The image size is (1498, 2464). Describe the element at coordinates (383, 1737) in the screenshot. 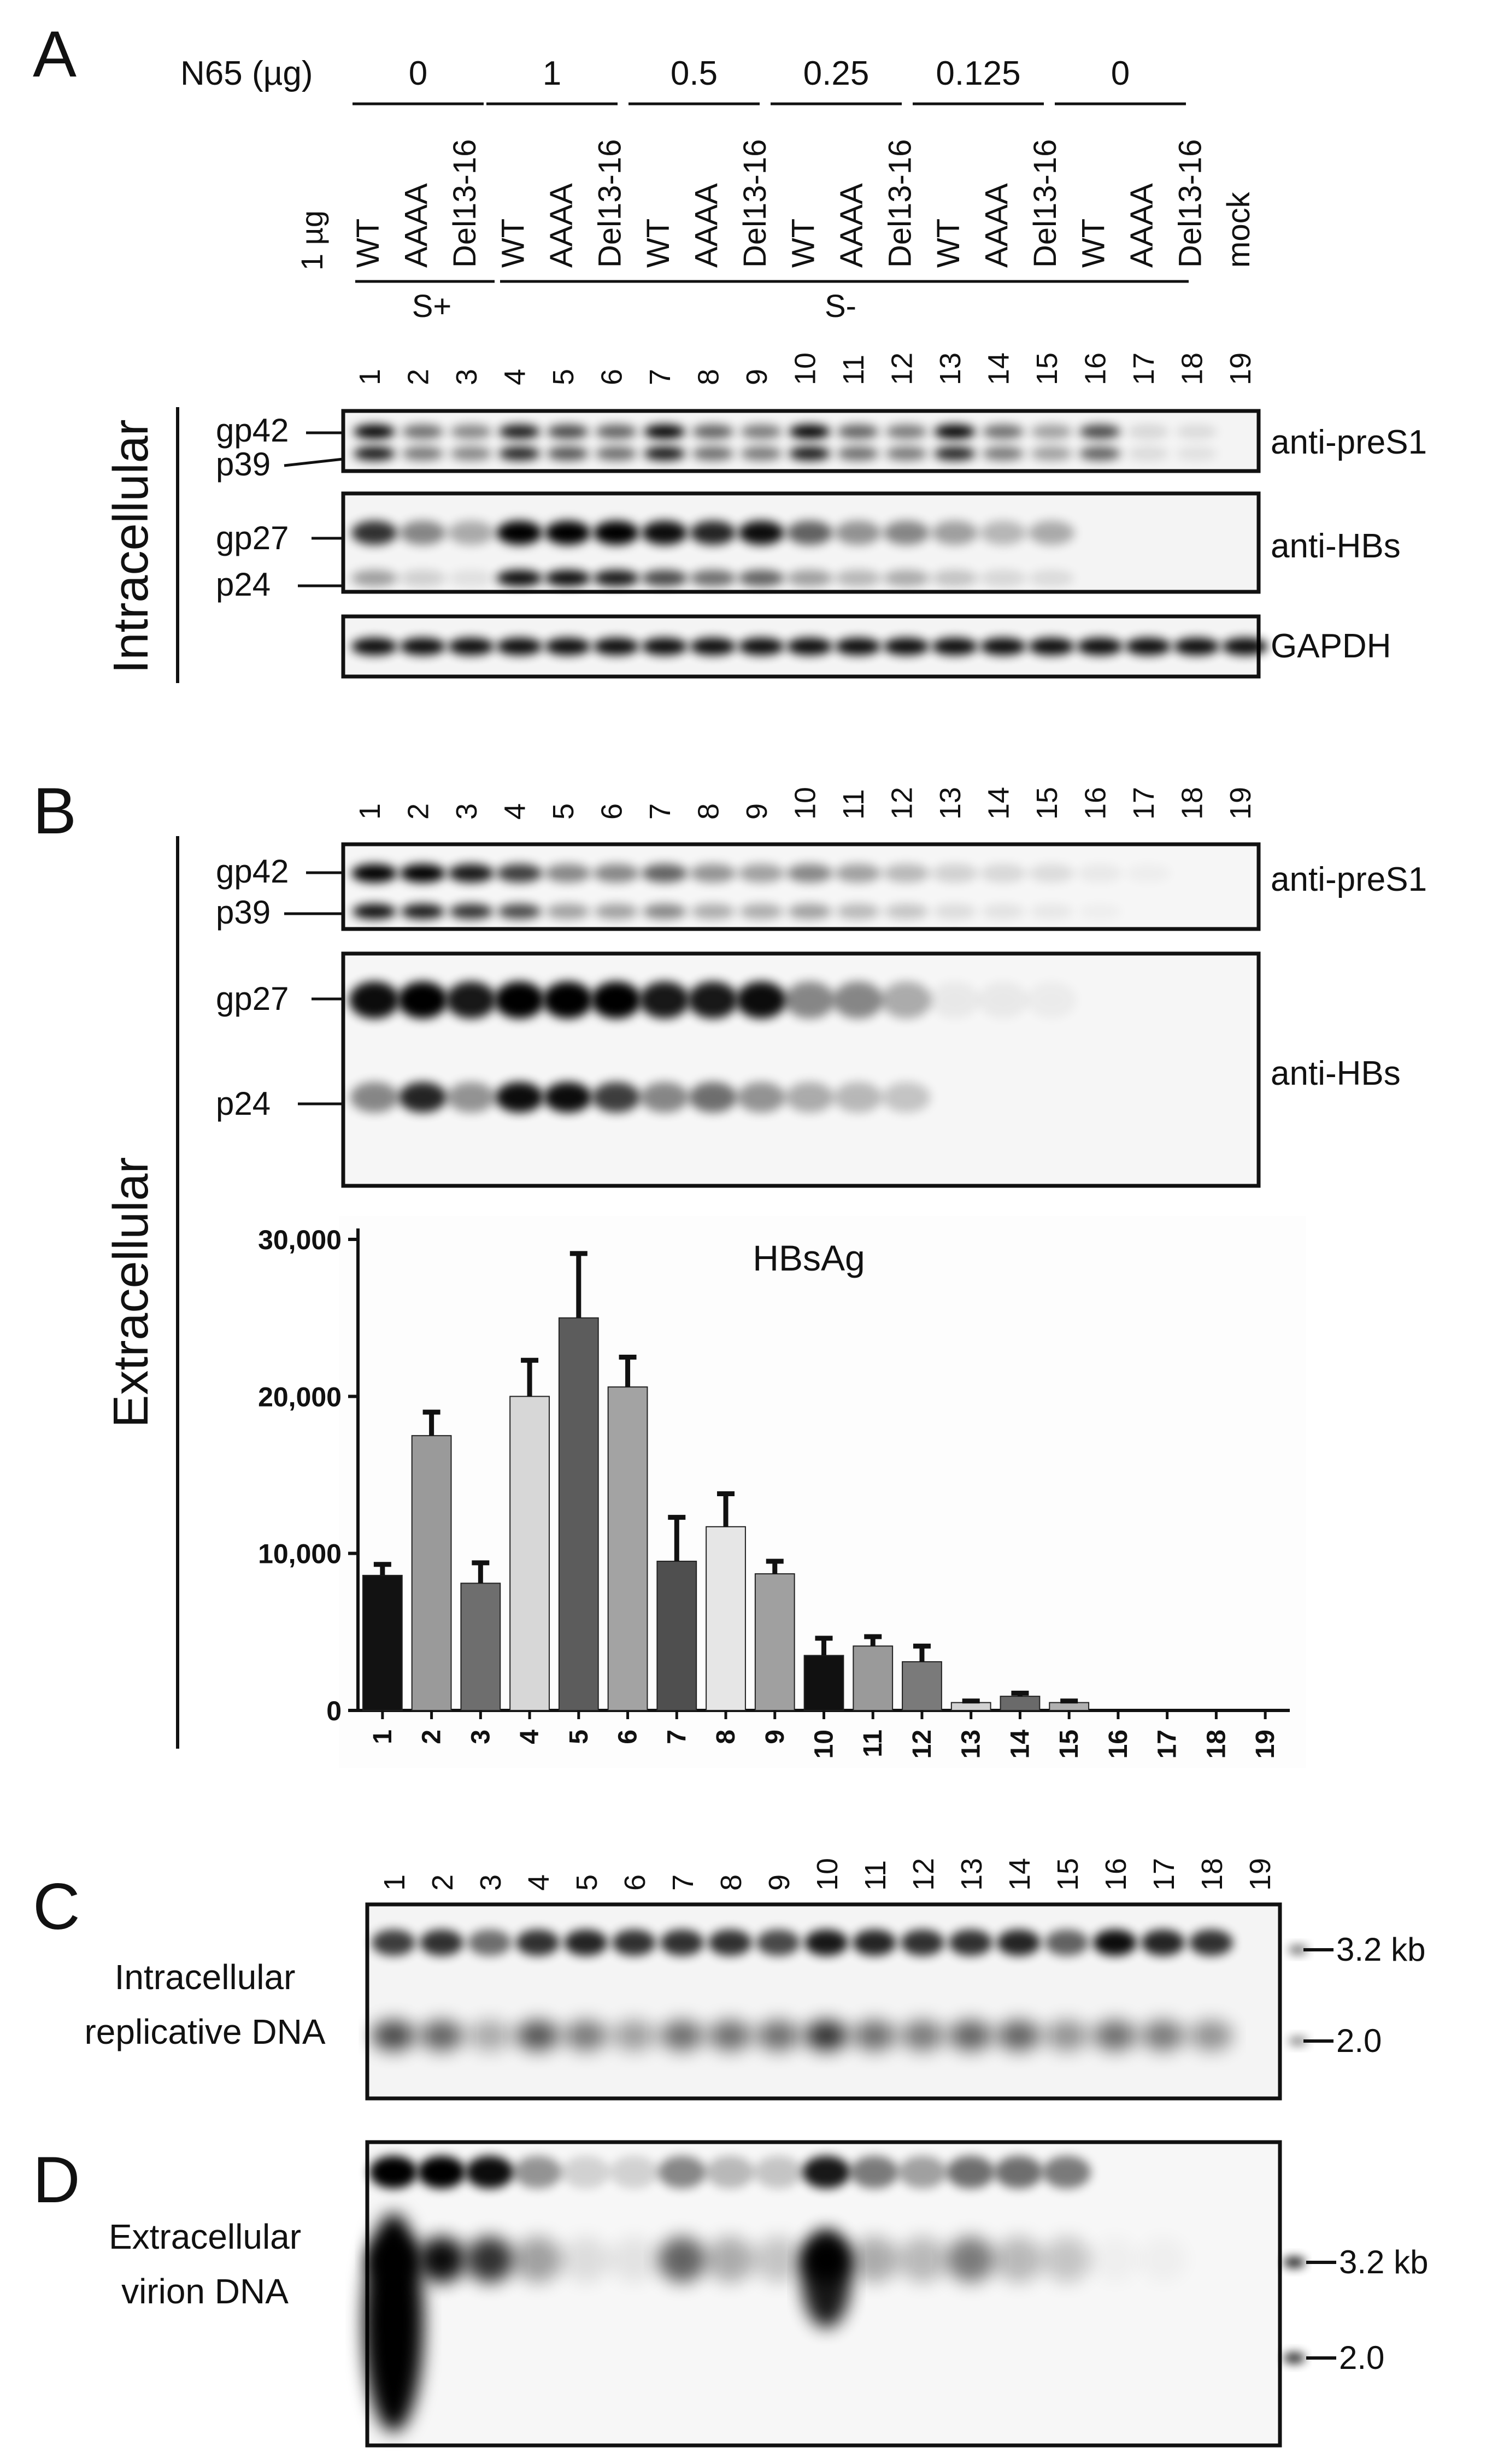

I see `chart-x-tick-label-1: 1` at that location.